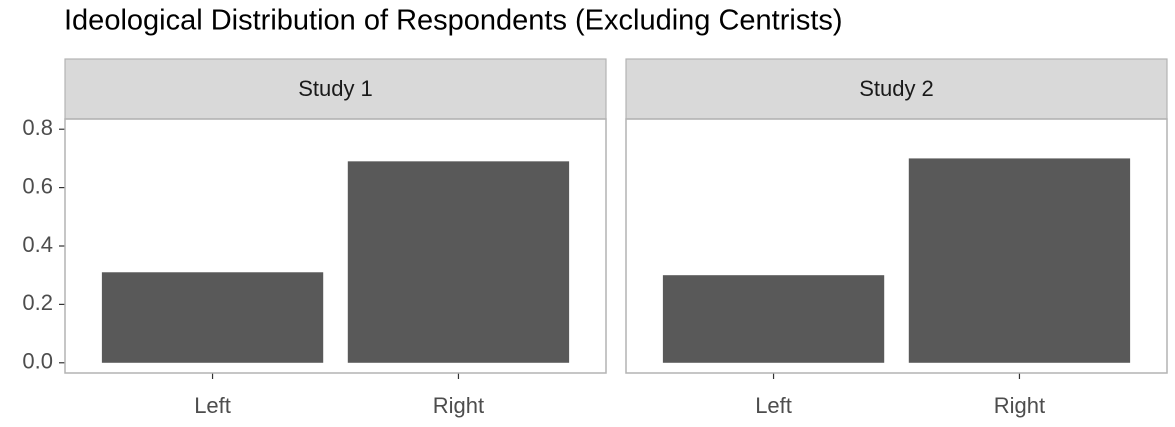 The height and width of the screenshot is (427, 1175). Describe the element at coordinates (37, 244) in the screenshot. I see `y-tick-label: 0.4` at that location.